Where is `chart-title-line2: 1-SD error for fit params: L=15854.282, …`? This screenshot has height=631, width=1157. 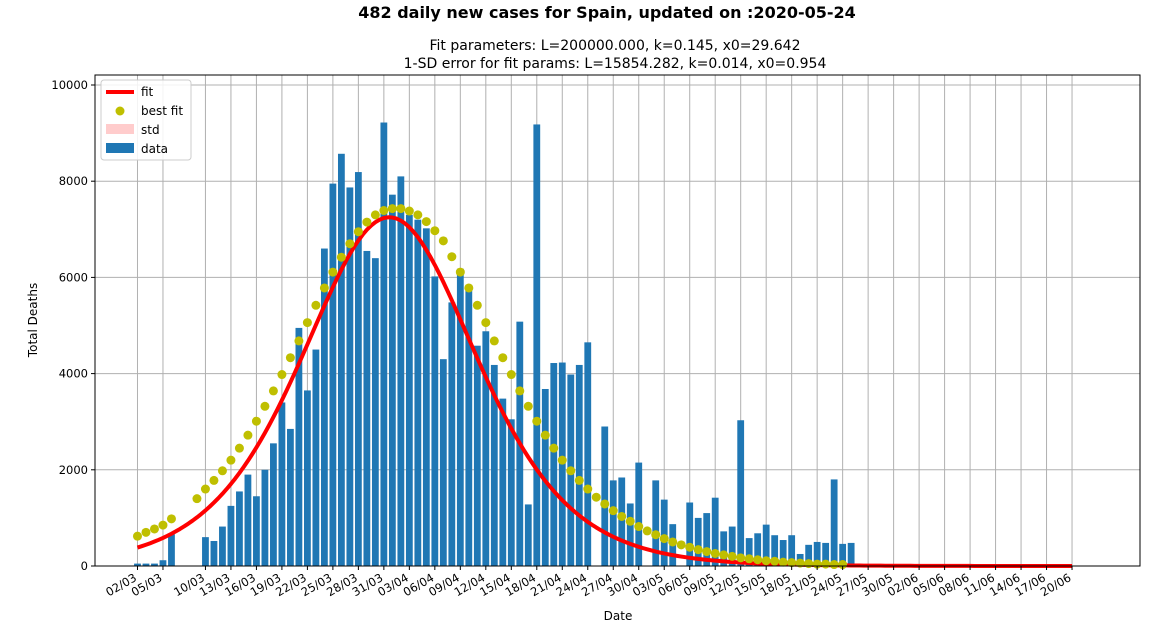 chart-title-line2: 1-SD error for fit params: L=15854.282, … is located at coordinates (615, 64).